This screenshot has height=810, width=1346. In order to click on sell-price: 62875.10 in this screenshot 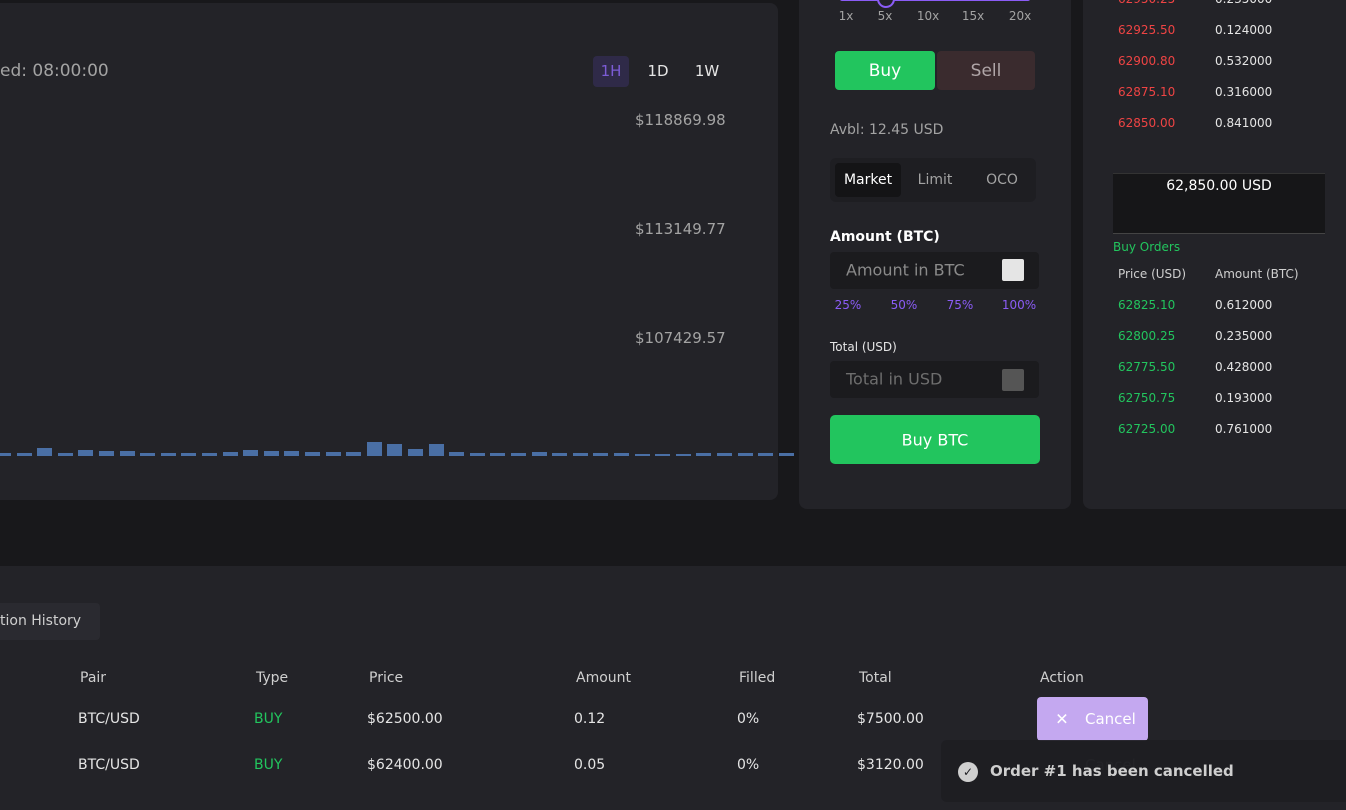, I will do `click(1147, 92)`.